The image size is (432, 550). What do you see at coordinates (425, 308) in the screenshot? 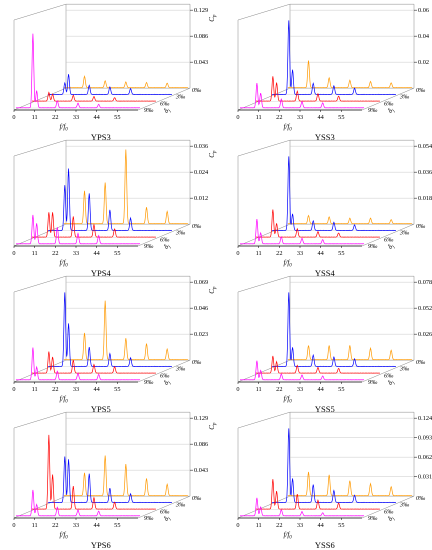
I see `y-tick-label: 0.052` at bounding box center [425, 308].